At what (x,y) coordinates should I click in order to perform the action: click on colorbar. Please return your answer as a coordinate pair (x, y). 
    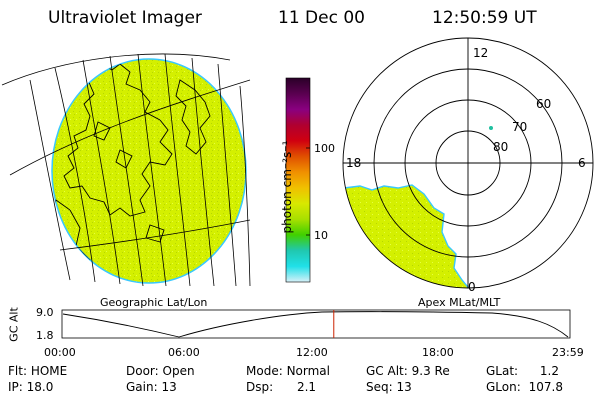
    Looking at the image, I should click on (298, 180).